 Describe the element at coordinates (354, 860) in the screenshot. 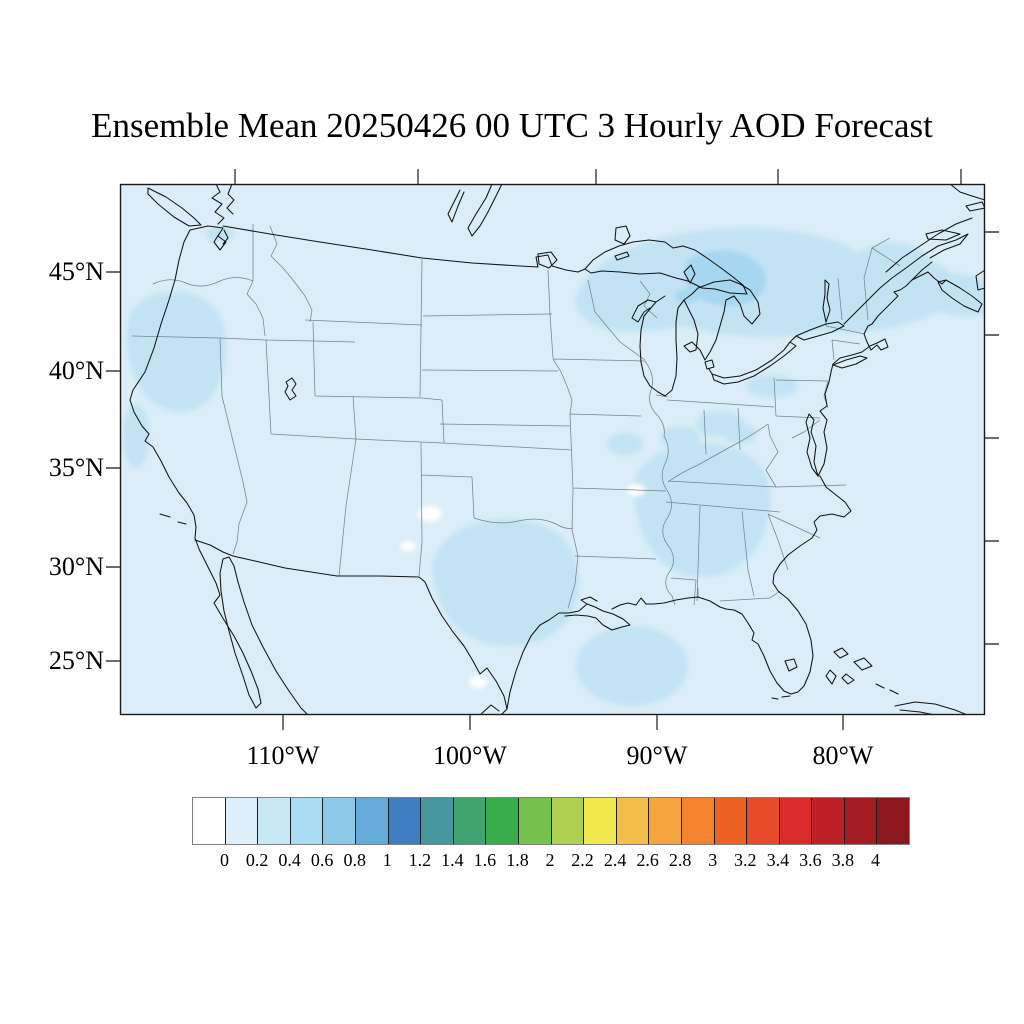

I see `colorbar-tick-label: 0.8` at that location.